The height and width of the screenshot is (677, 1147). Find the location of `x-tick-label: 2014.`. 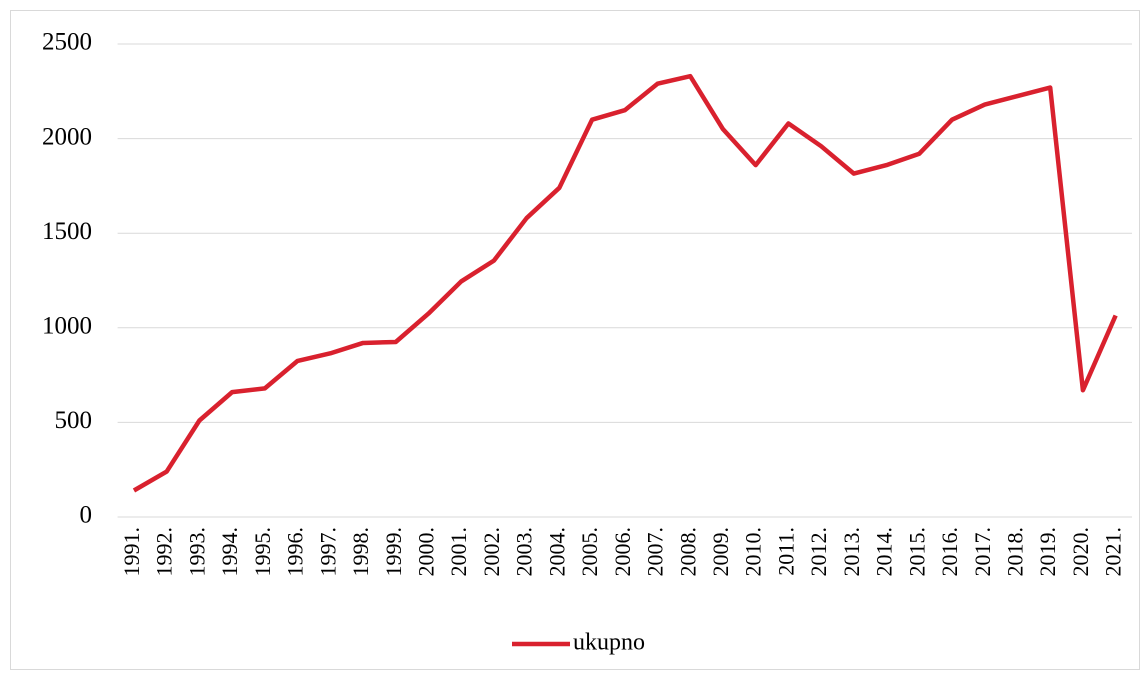

x-tick-label: 2014. is located at coordinates (884, 552).